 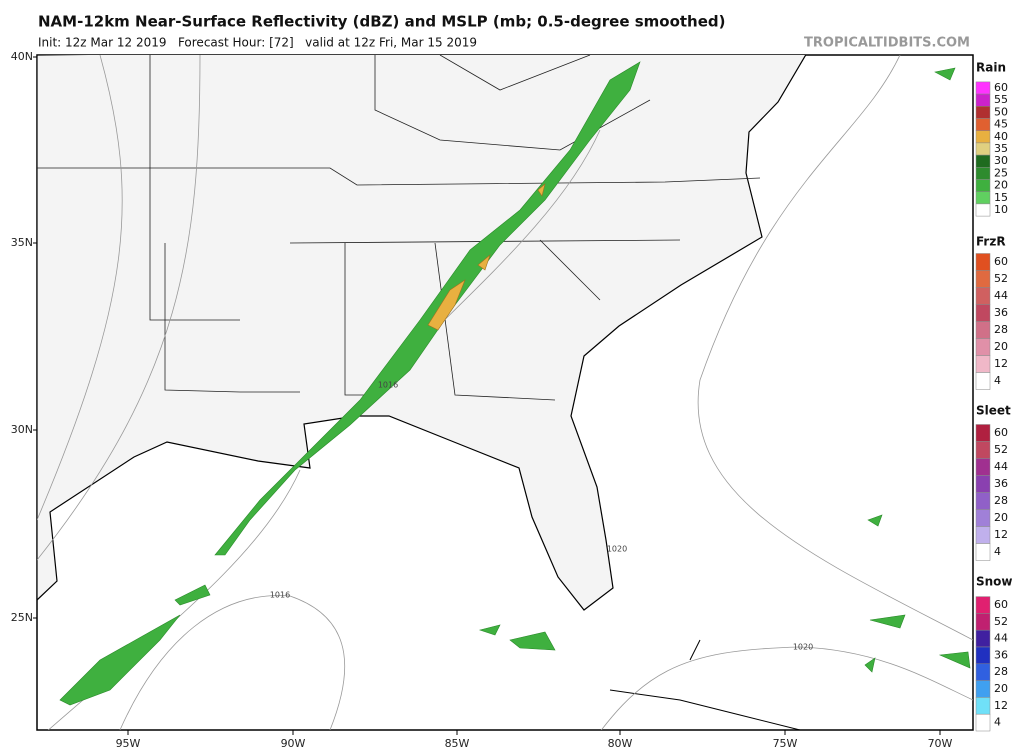 I want to click on lon-label: 90W, so click(x=293, y=743).